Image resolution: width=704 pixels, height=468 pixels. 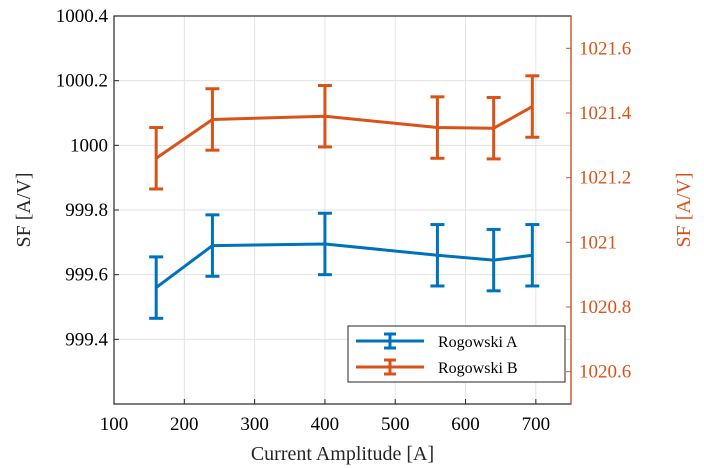 I want to click on legend-entry: Rogowski B, so click(x=437, y=367).